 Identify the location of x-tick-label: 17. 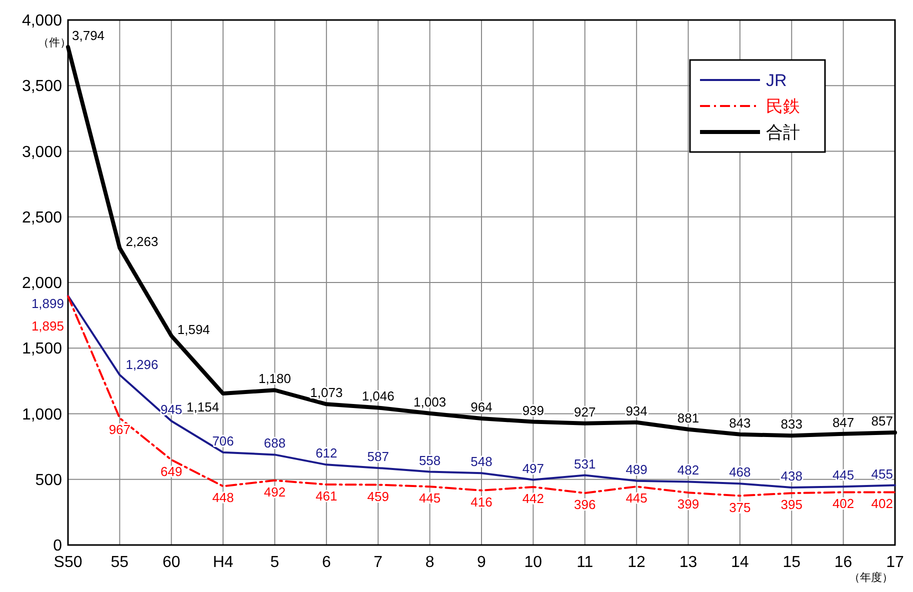
(895, 562).